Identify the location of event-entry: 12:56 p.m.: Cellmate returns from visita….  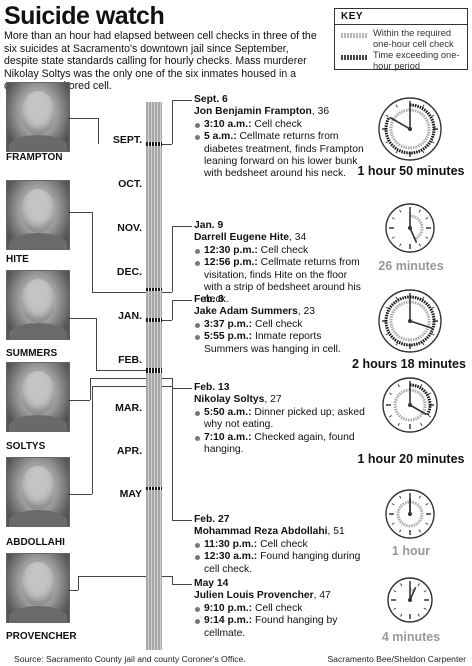
(280, 282).